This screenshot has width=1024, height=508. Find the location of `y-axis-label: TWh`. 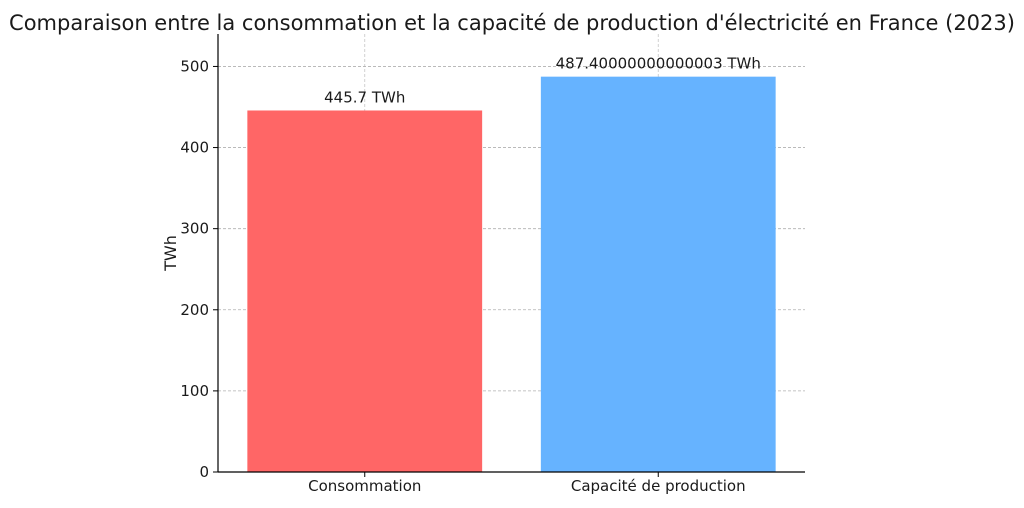

y-axis-label: TWh is located at coordinates (170, 253).